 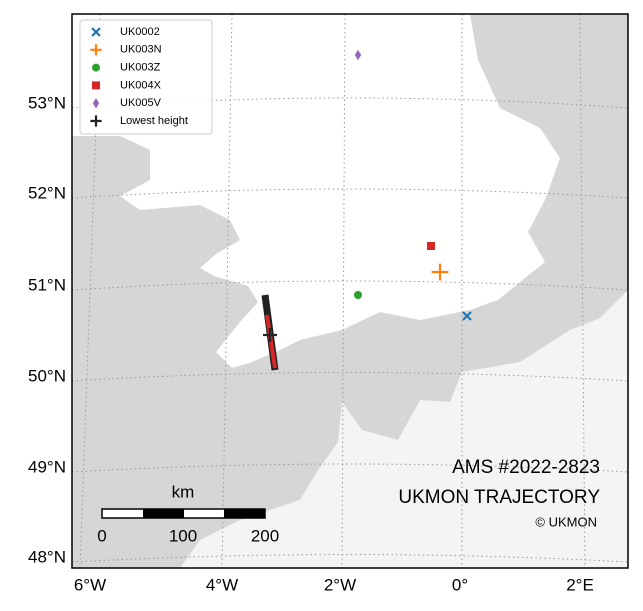 I want to click on y-axis-label: 50°N, so click(x=47, y=375).